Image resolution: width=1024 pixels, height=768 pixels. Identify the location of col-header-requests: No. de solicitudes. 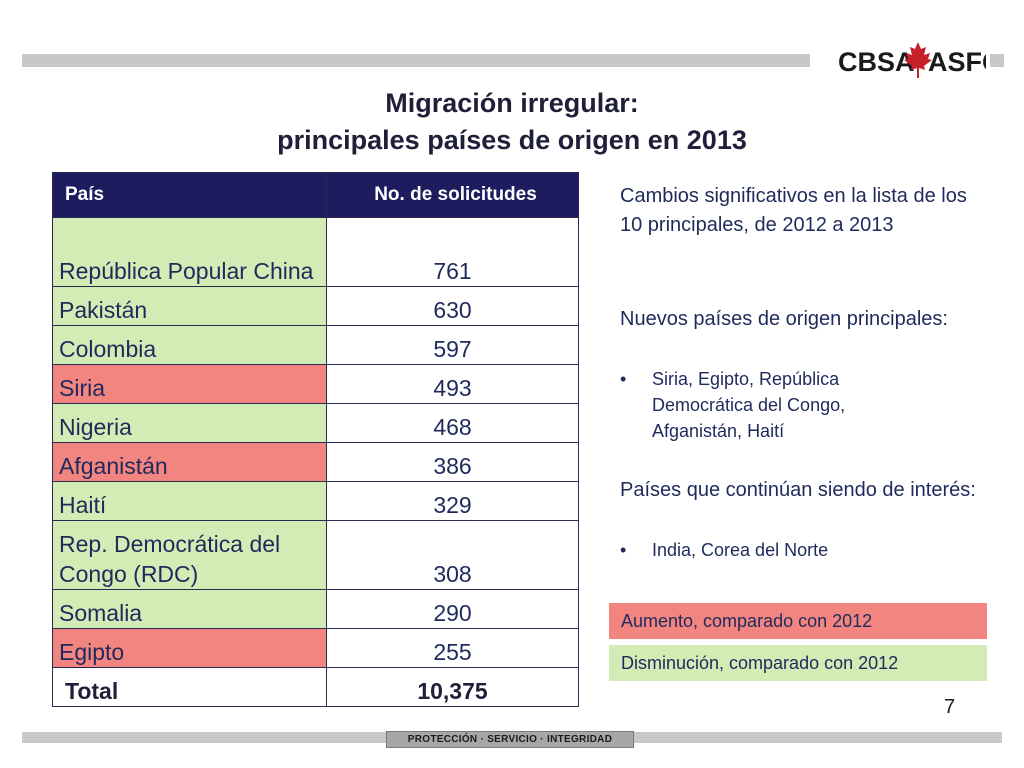
(452, 195).